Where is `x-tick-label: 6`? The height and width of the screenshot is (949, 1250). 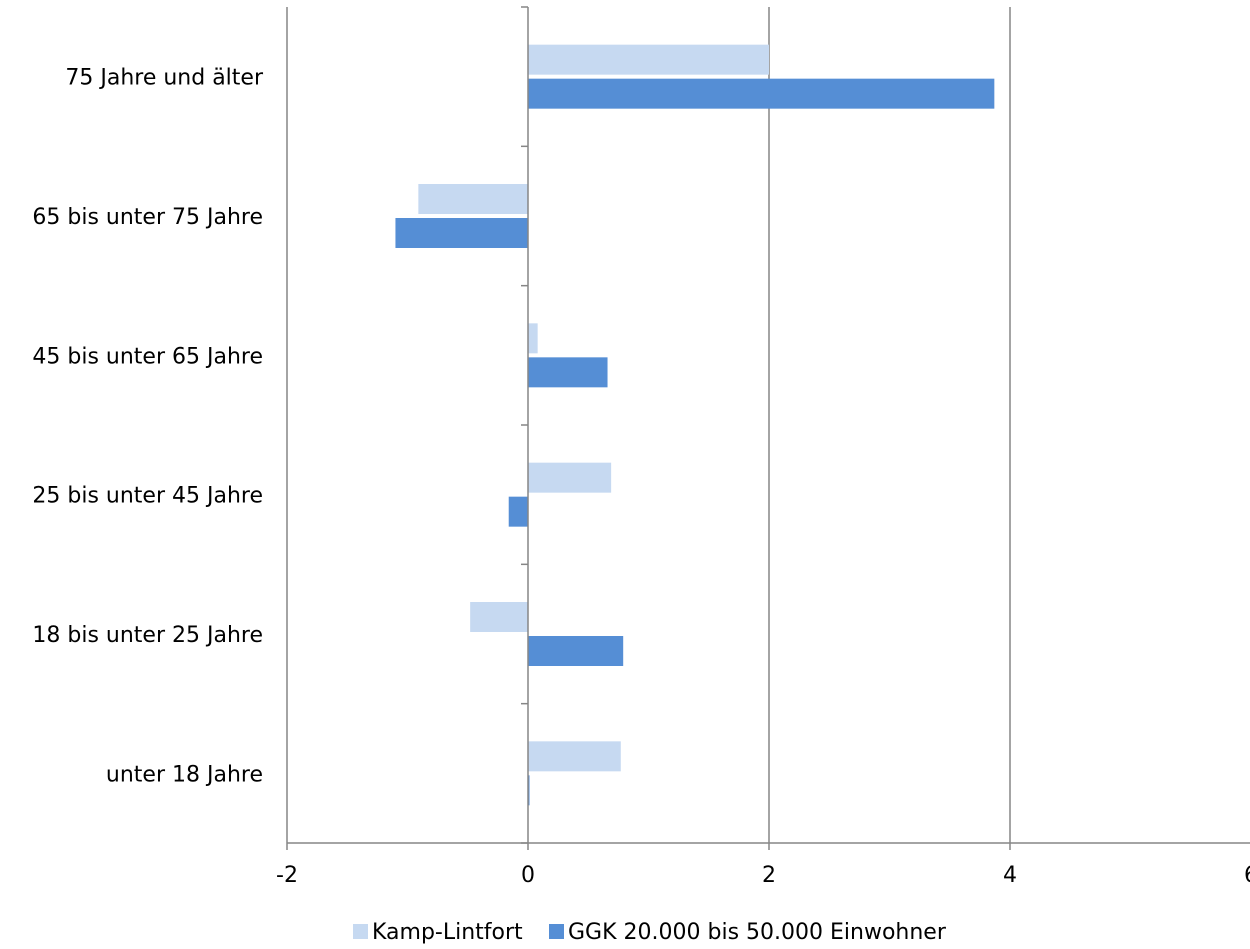 x-tick-label: 6 is located at coordinates (1247, 875).